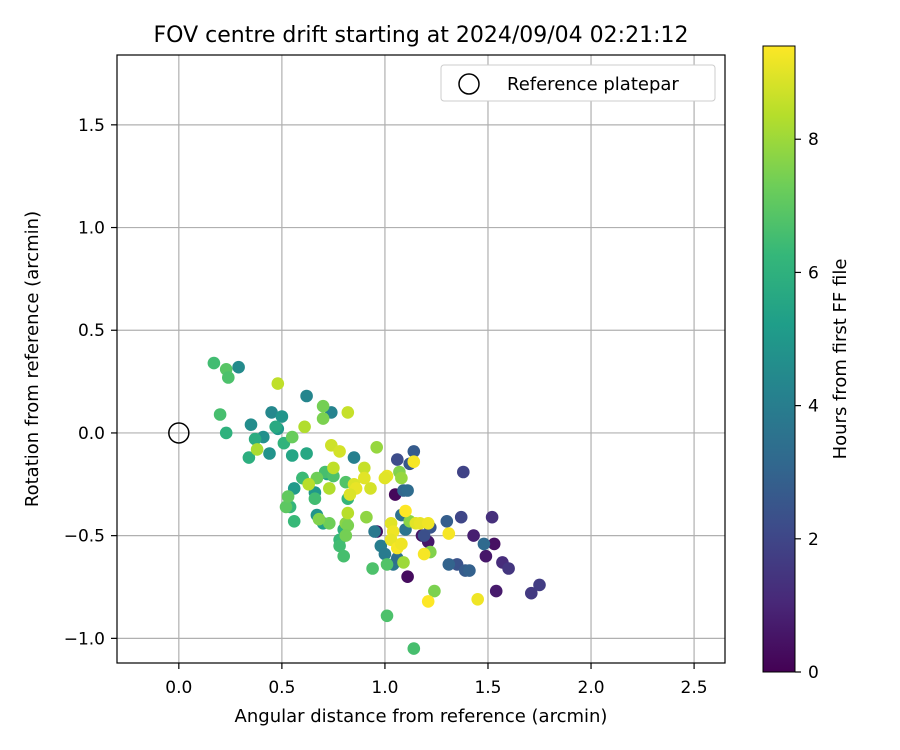 This screenshot has height=750, width=900. Describe the element at coordinates (593, 84) in the screenshot. I see `legend-label: Reference platepar` at that location.